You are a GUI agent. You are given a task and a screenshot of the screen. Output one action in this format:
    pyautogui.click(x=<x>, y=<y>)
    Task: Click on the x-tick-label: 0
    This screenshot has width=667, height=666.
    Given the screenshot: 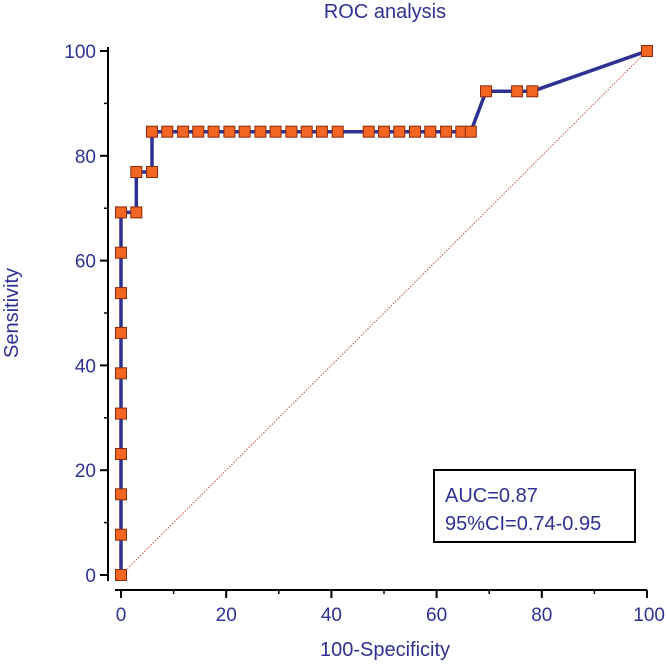 What is the action you would take?
    pyautogui.click(x=121, y=615)
    